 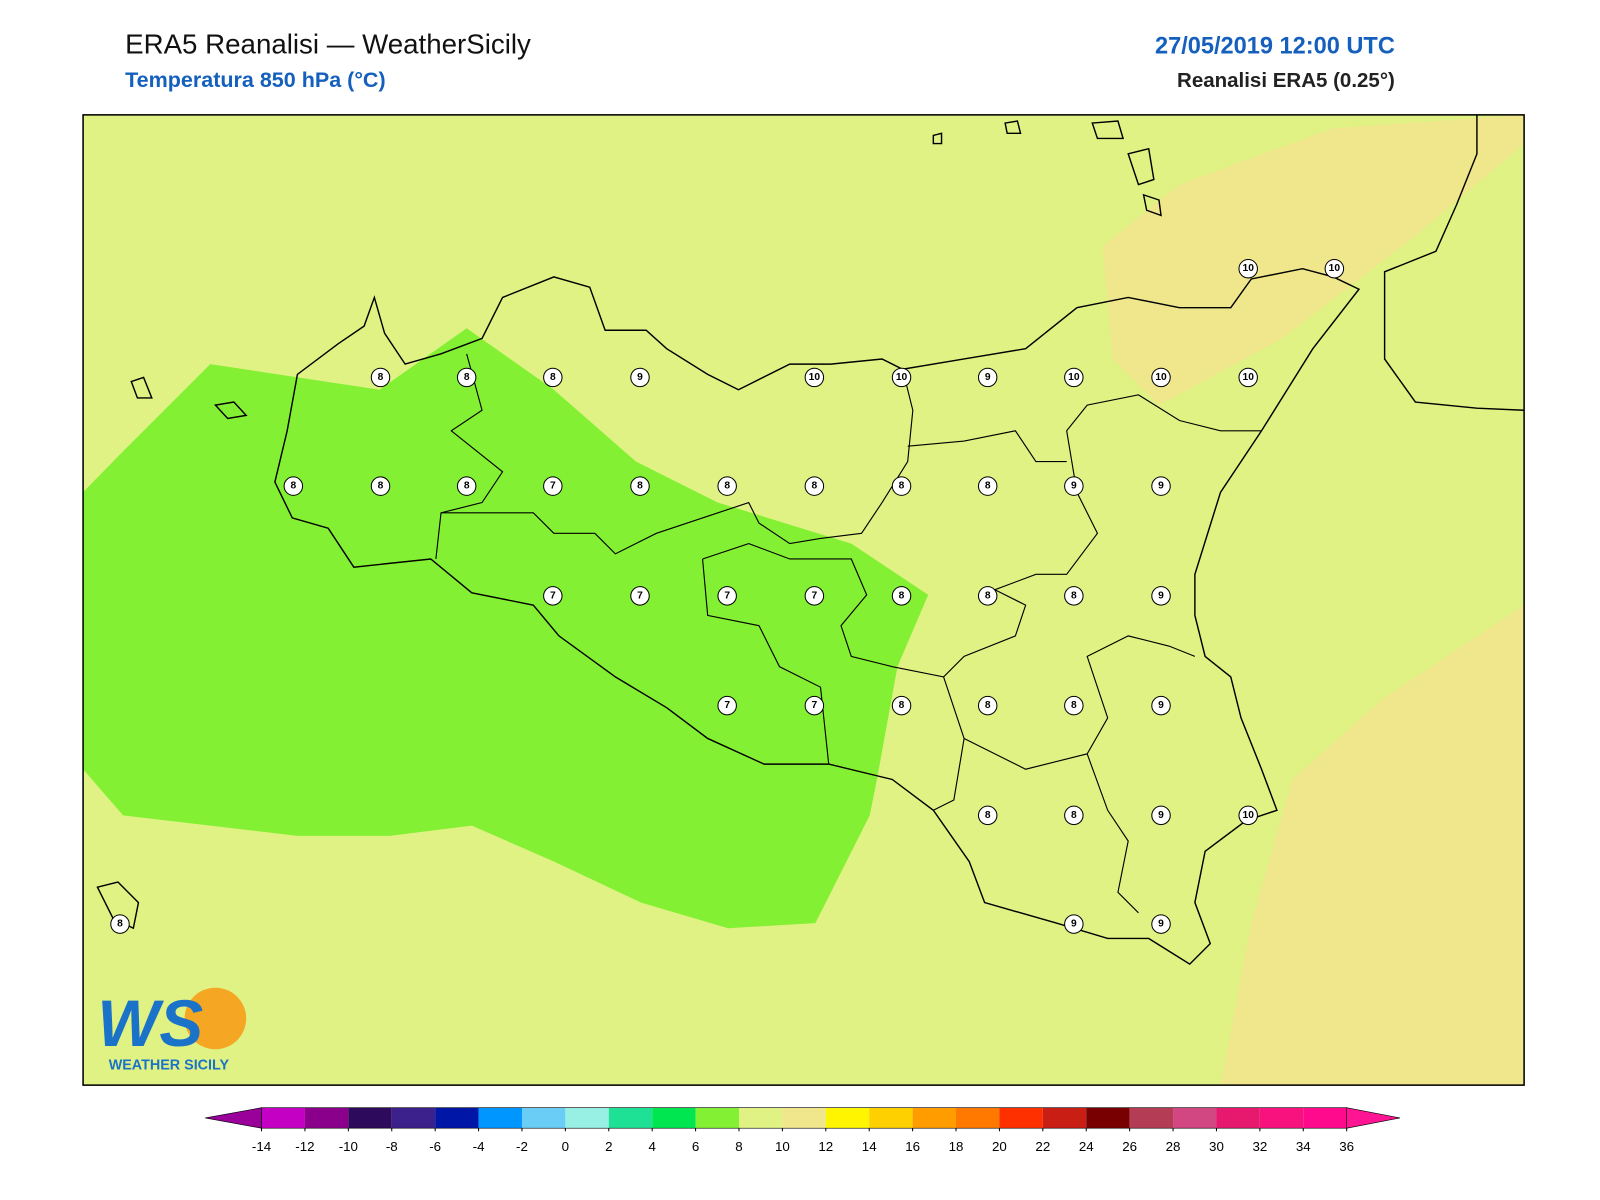 What do you see at coordinates (652, 1146) in the screenshot?
I see `colorbar-label: 4` at bounding box center [652, 1146].